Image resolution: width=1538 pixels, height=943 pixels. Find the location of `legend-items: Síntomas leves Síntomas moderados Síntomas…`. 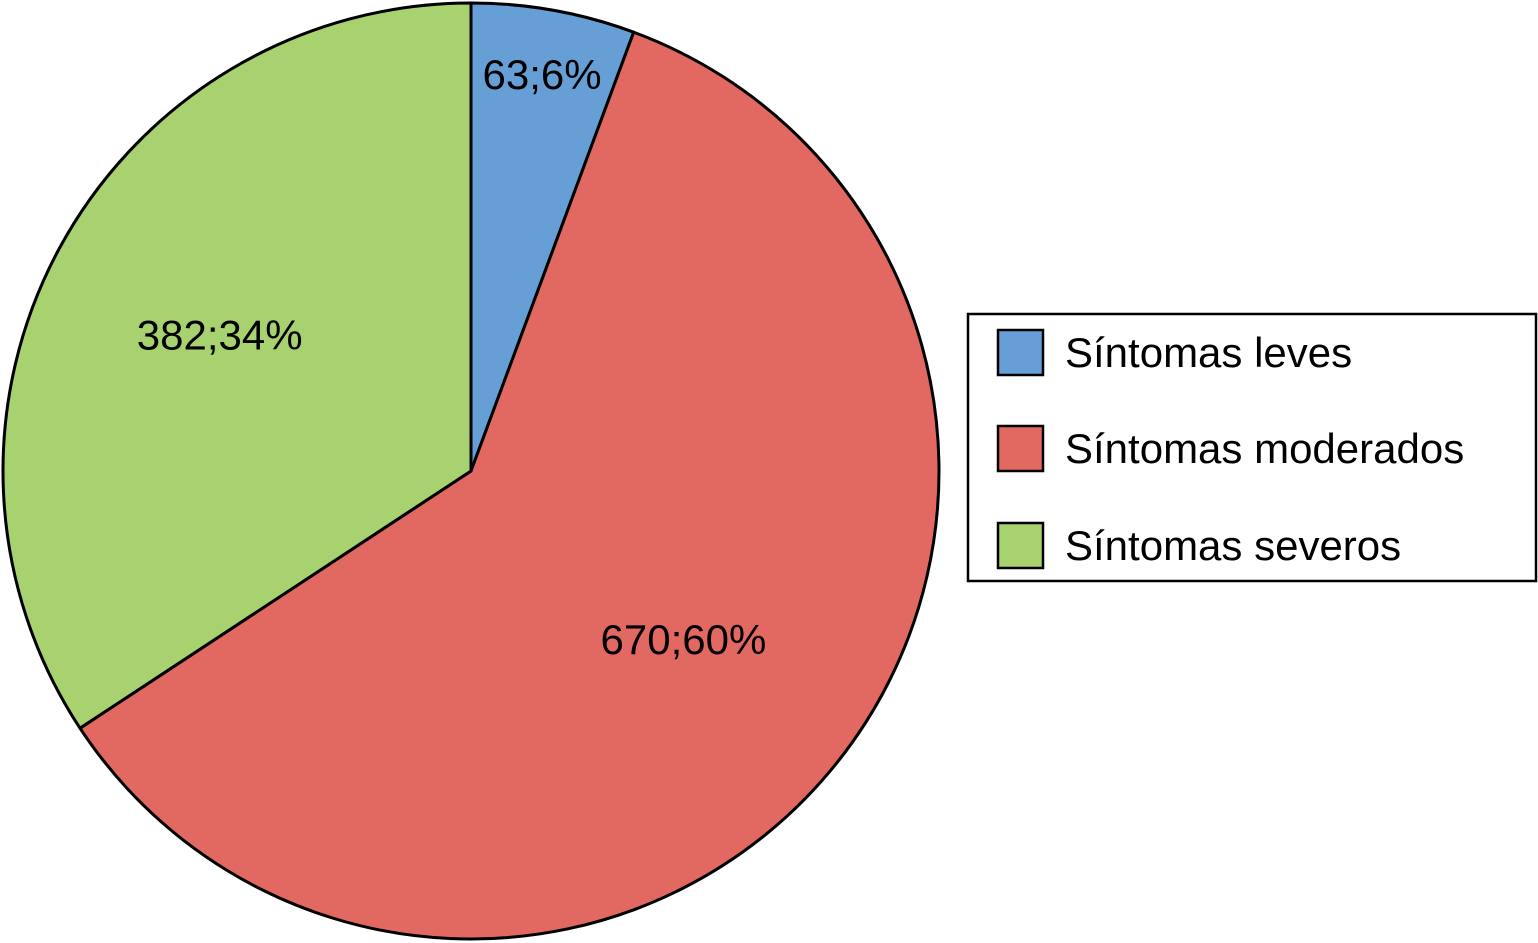

legend-items: Síntomas leves Síntomas moderados Síntomas… is located at coordinates (1230, 449).